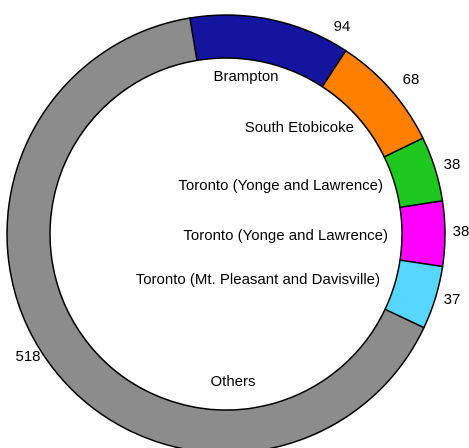 This screenshot has width=469, height=448. Describe the element at coordinates (27, 356) in the screenshot. I see `value-label: 518` at that location.